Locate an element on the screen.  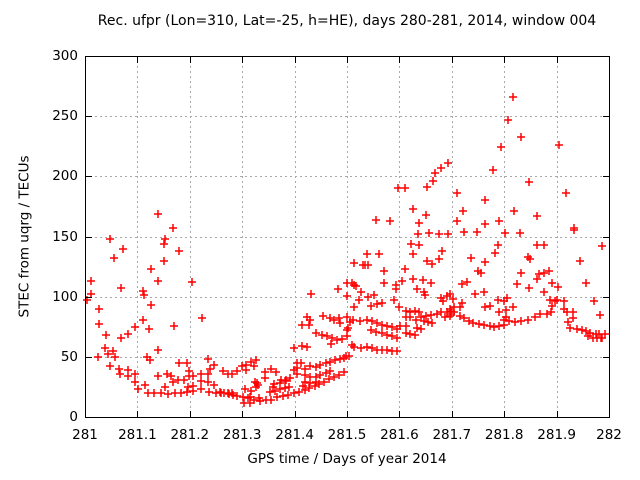
y-tick-label: 150 is located at coordinates (65, 236).